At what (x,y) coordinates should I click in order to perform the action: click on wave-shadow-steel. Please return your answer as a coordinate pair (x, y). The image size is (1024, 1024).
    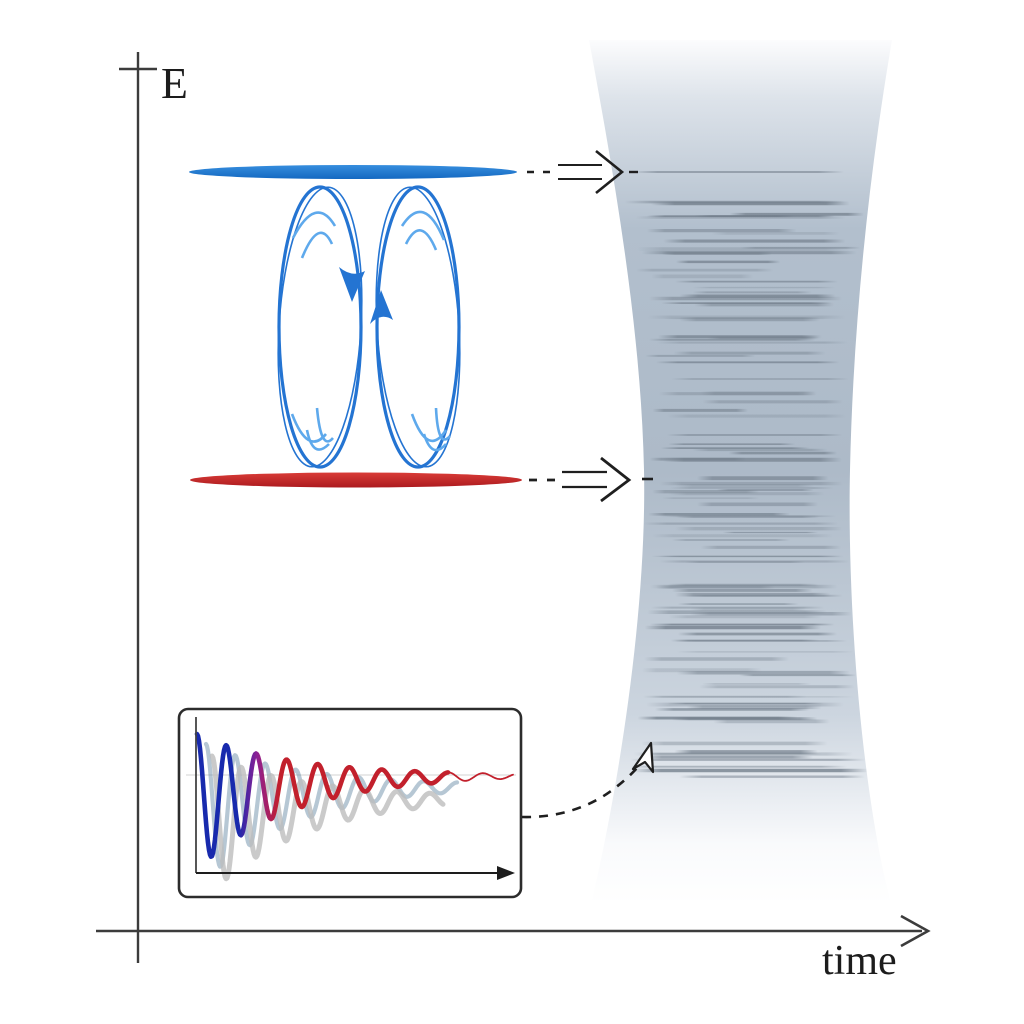
    Looking at the image, I should click on (331, 805).